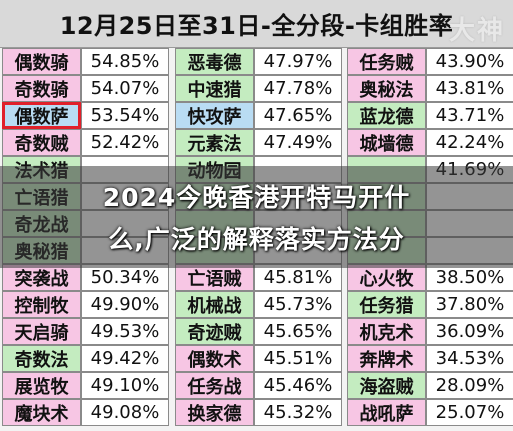 This screenshot has width=513, height=431. What do you see at coordinates (256, 239) in the screenshot?
I see `banner-line-2: 么,广泛的解释落实方法分` at bounding box center [256, 239].